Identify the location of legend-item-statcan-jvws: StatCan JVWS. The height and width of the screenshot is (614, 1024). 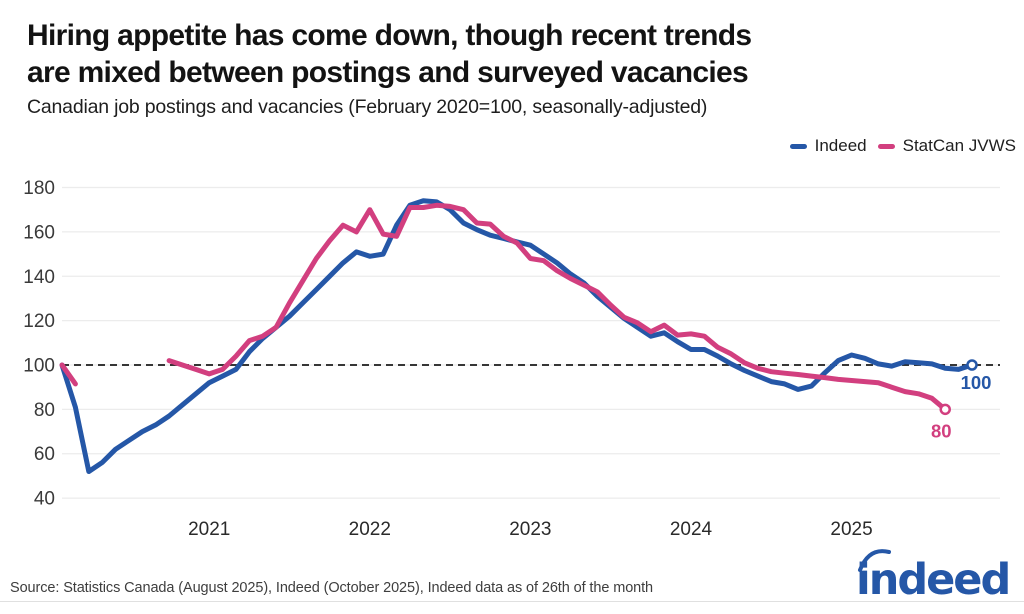
(946, 146).